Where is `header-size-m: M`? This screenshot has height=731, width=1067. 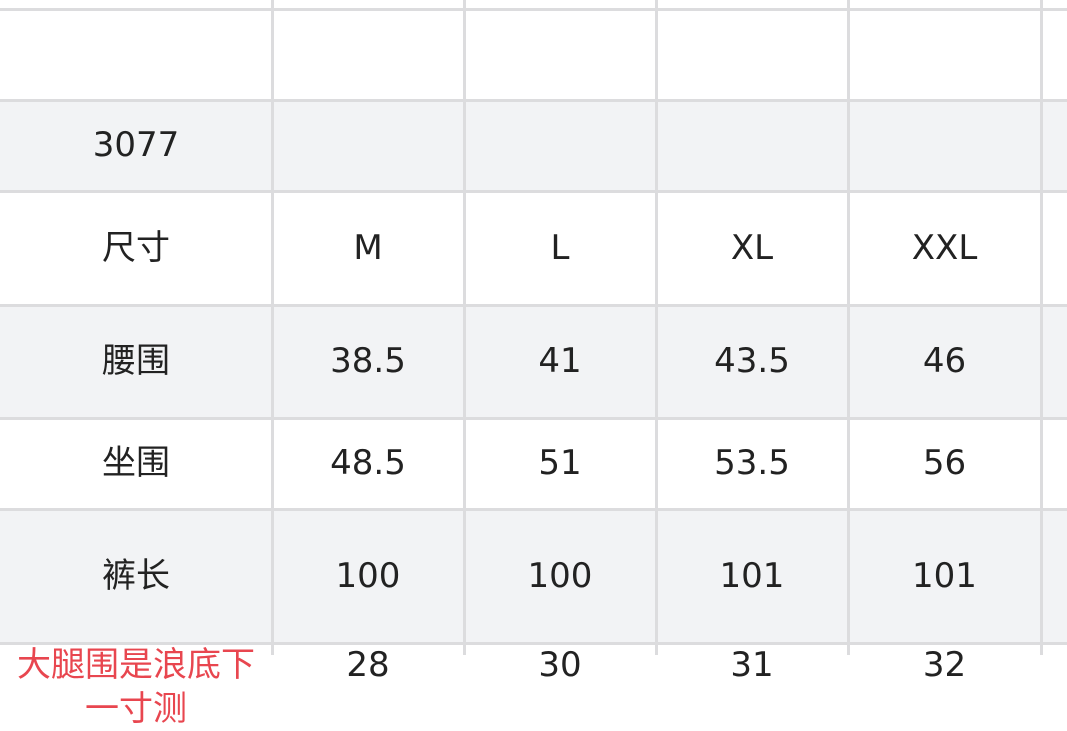
header-size-m: M is located at coordinates (368, 247).